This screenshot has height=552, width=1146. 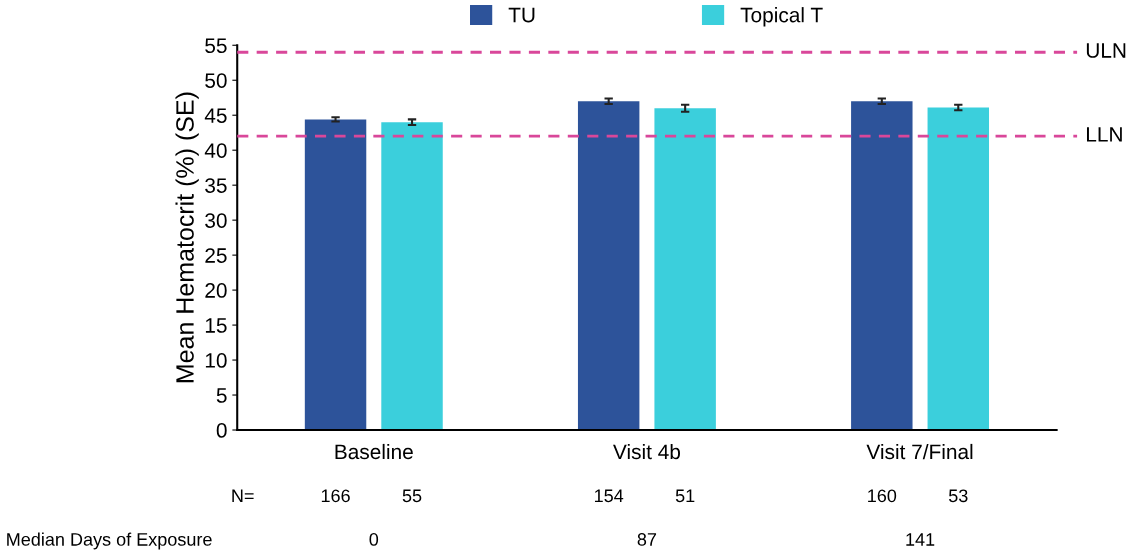 What do you see at coordinates (919, 451) in the screenshot?
I see `x-tick-label: Visit 7/Final` at bounding box center [919, 451].